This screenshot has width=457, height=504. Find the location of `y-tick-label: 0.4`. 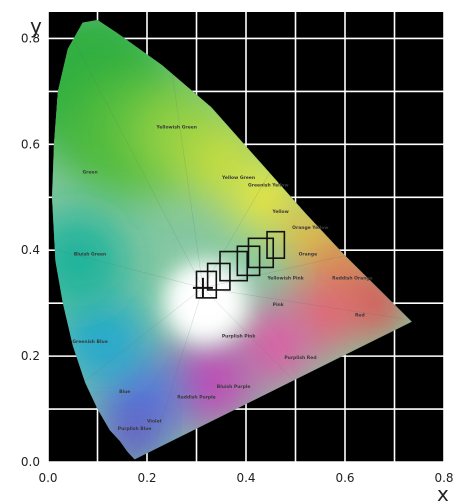

y-tick-label: 0.4 is located at coordinates (30, 250).